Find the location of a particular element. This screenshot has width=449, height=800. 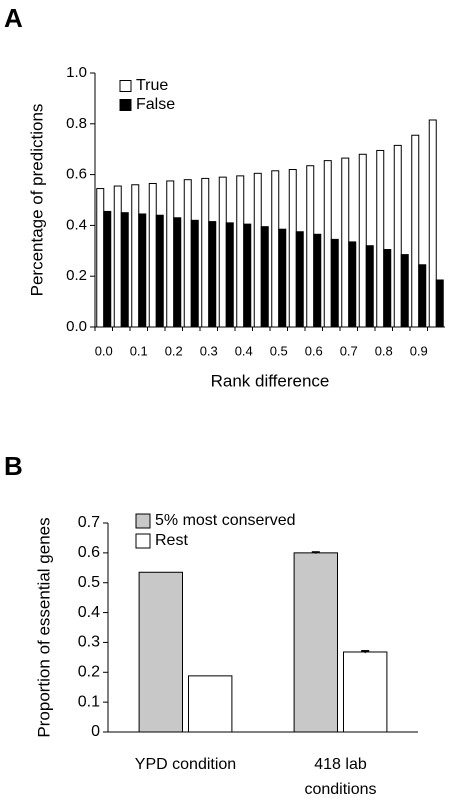

x-tick-label: 0.2 is located at coordinates (174, 350).